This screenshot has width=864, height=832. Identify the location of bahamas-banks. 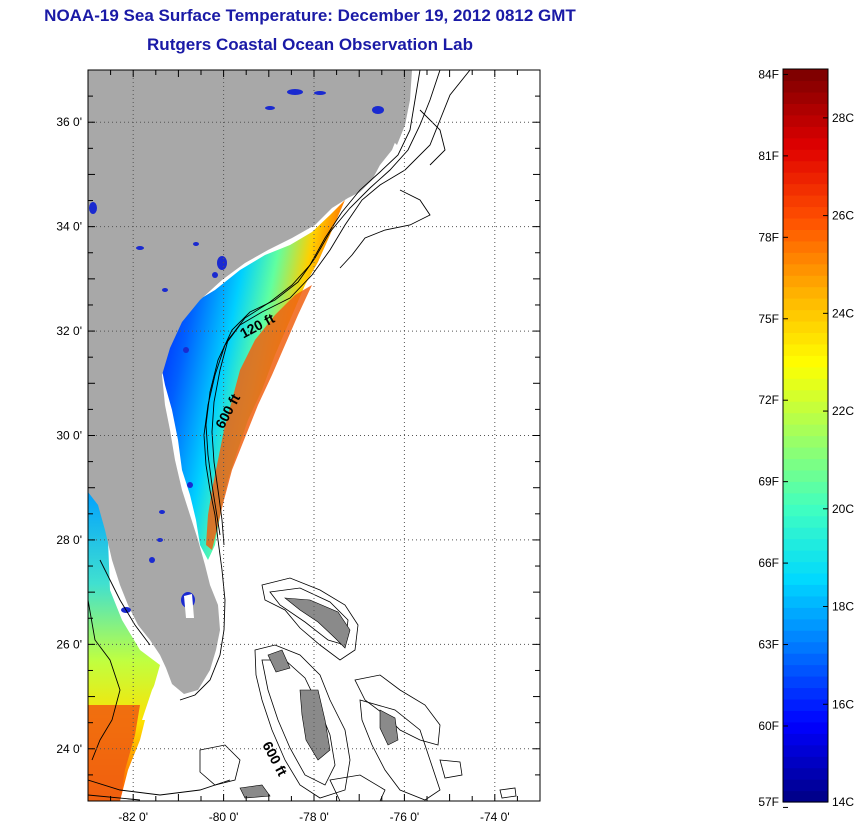
(358, 689).